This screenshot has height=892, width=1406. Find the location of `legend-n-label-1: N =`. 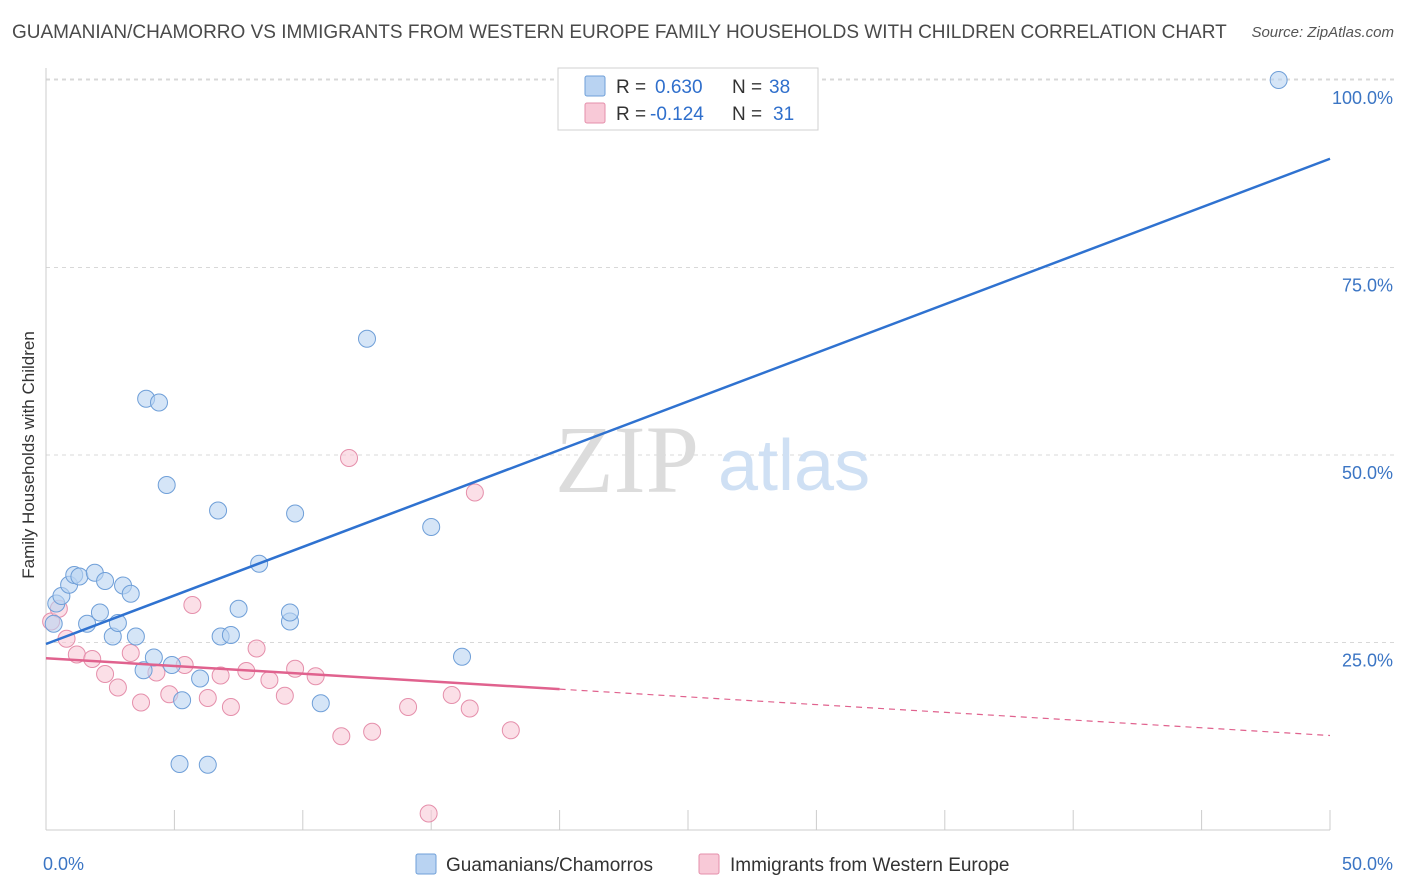

legend-n-label-1: N = is located at coordinates (747, 87).